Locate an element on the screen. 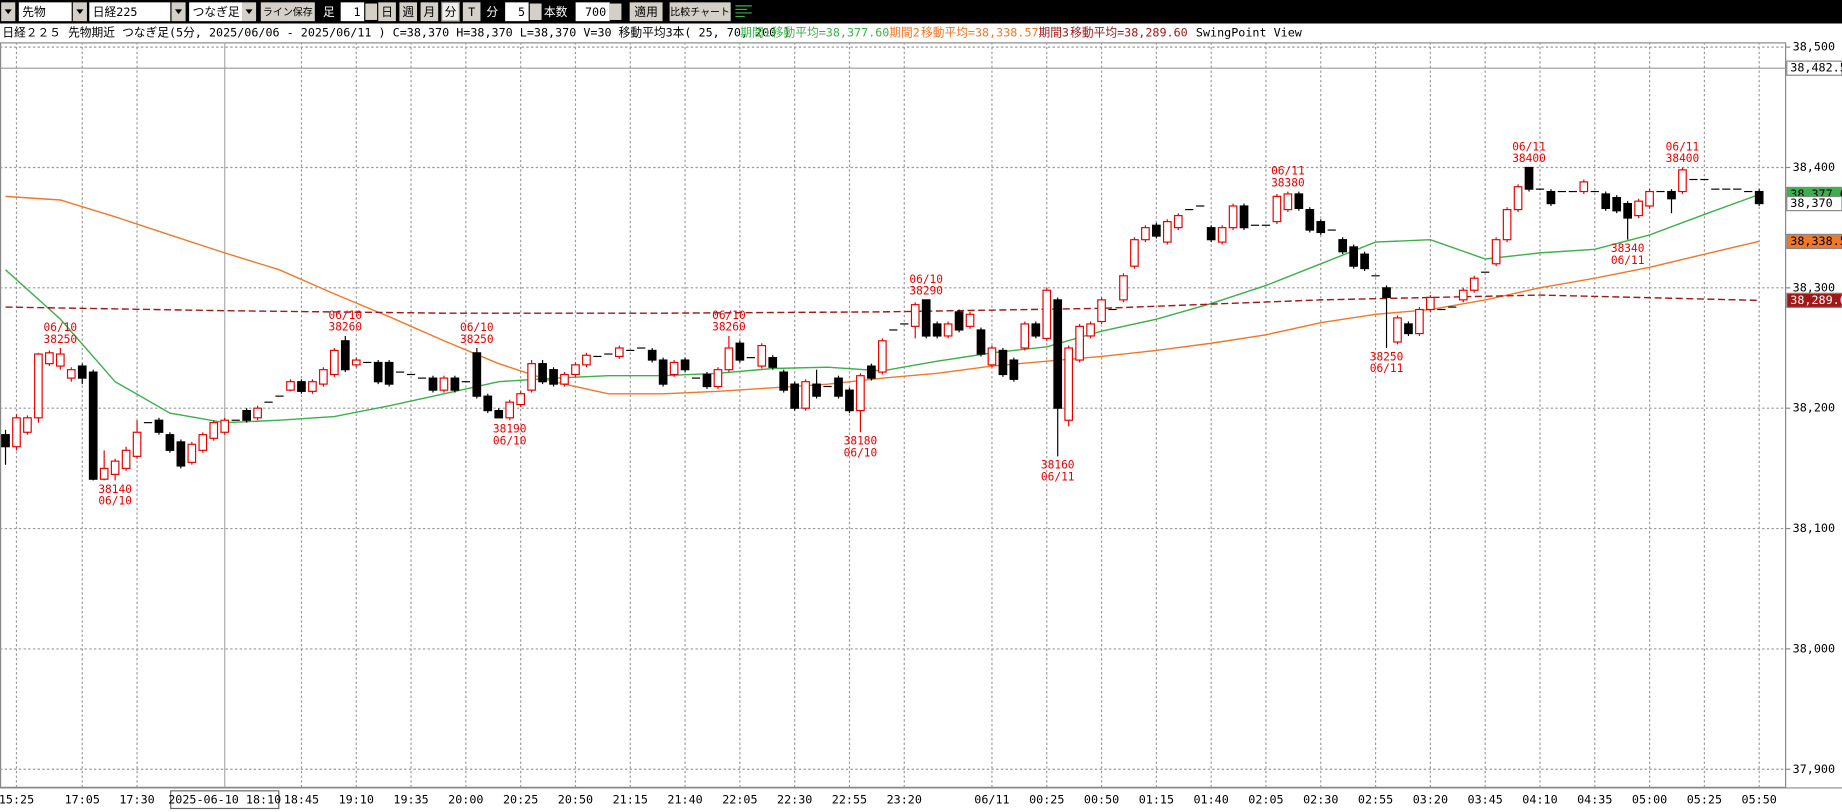 The width and height of the screenshot is (1842, 812). count-input is located at coordinates (592, 12).